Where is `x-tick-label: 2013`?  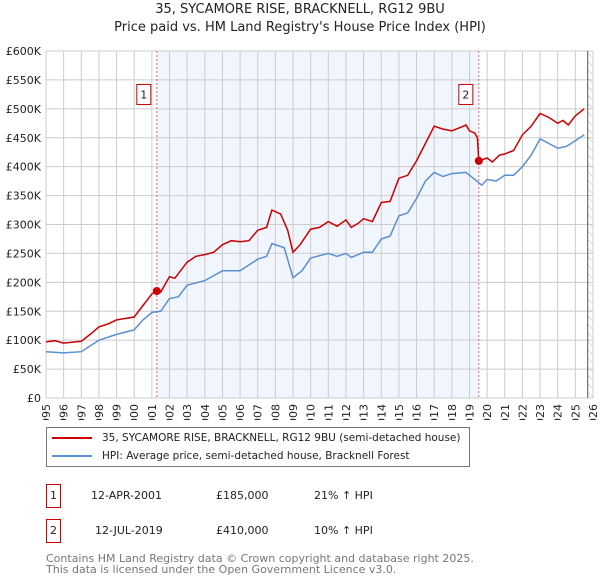 x-tick-label: 2013 is located at coordinates (364, 412).